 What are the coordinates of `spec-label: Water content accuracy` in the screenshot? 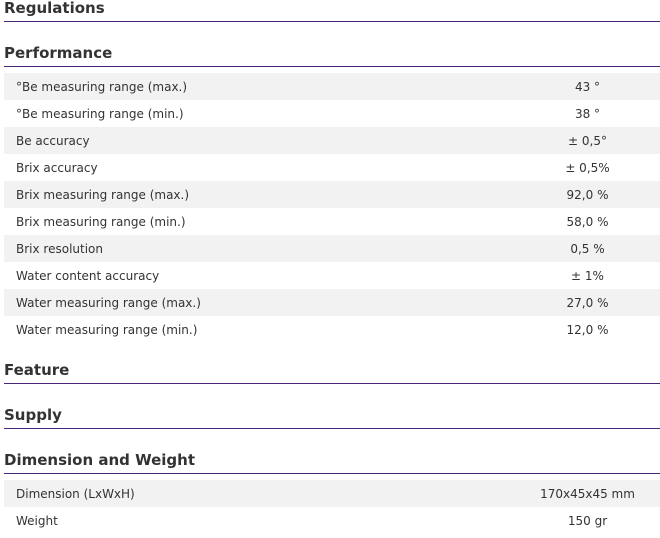 It's located at (88, 275).